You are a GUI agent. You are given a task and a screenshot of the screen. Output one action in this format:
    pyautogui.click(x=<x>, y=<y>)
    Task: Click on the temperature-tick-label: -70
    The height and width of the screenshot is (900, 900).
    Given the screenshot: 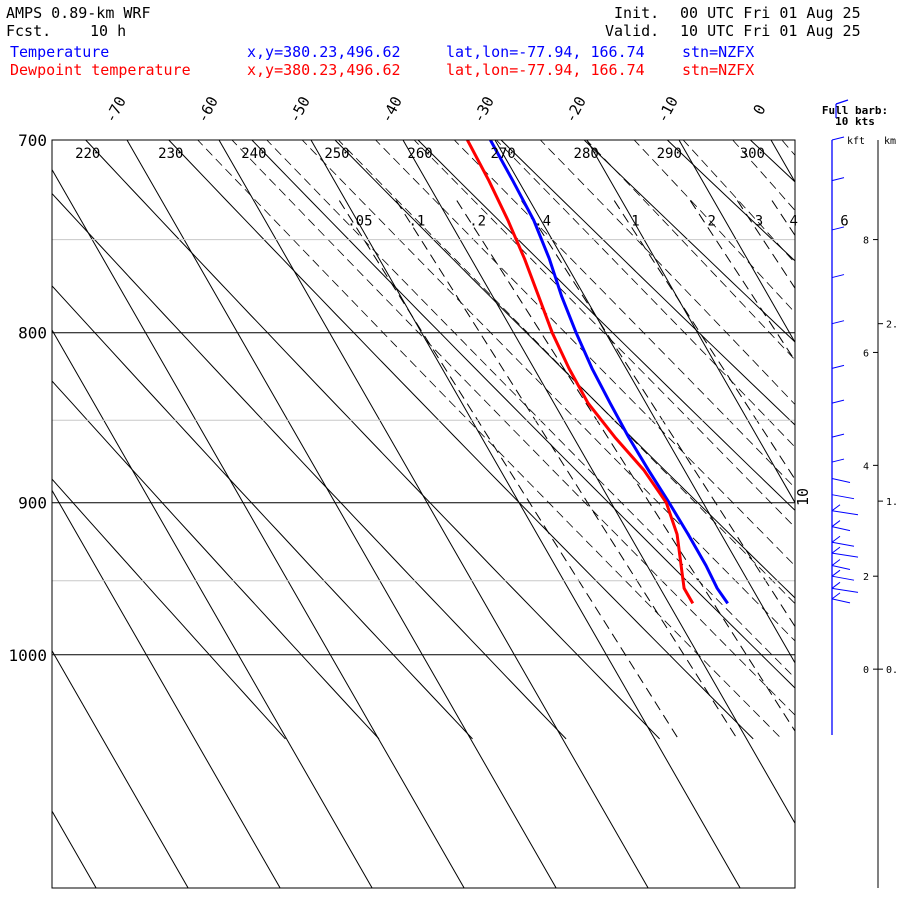 What is the action you would take?
    pyautogui.click(x=115, y=109)
    